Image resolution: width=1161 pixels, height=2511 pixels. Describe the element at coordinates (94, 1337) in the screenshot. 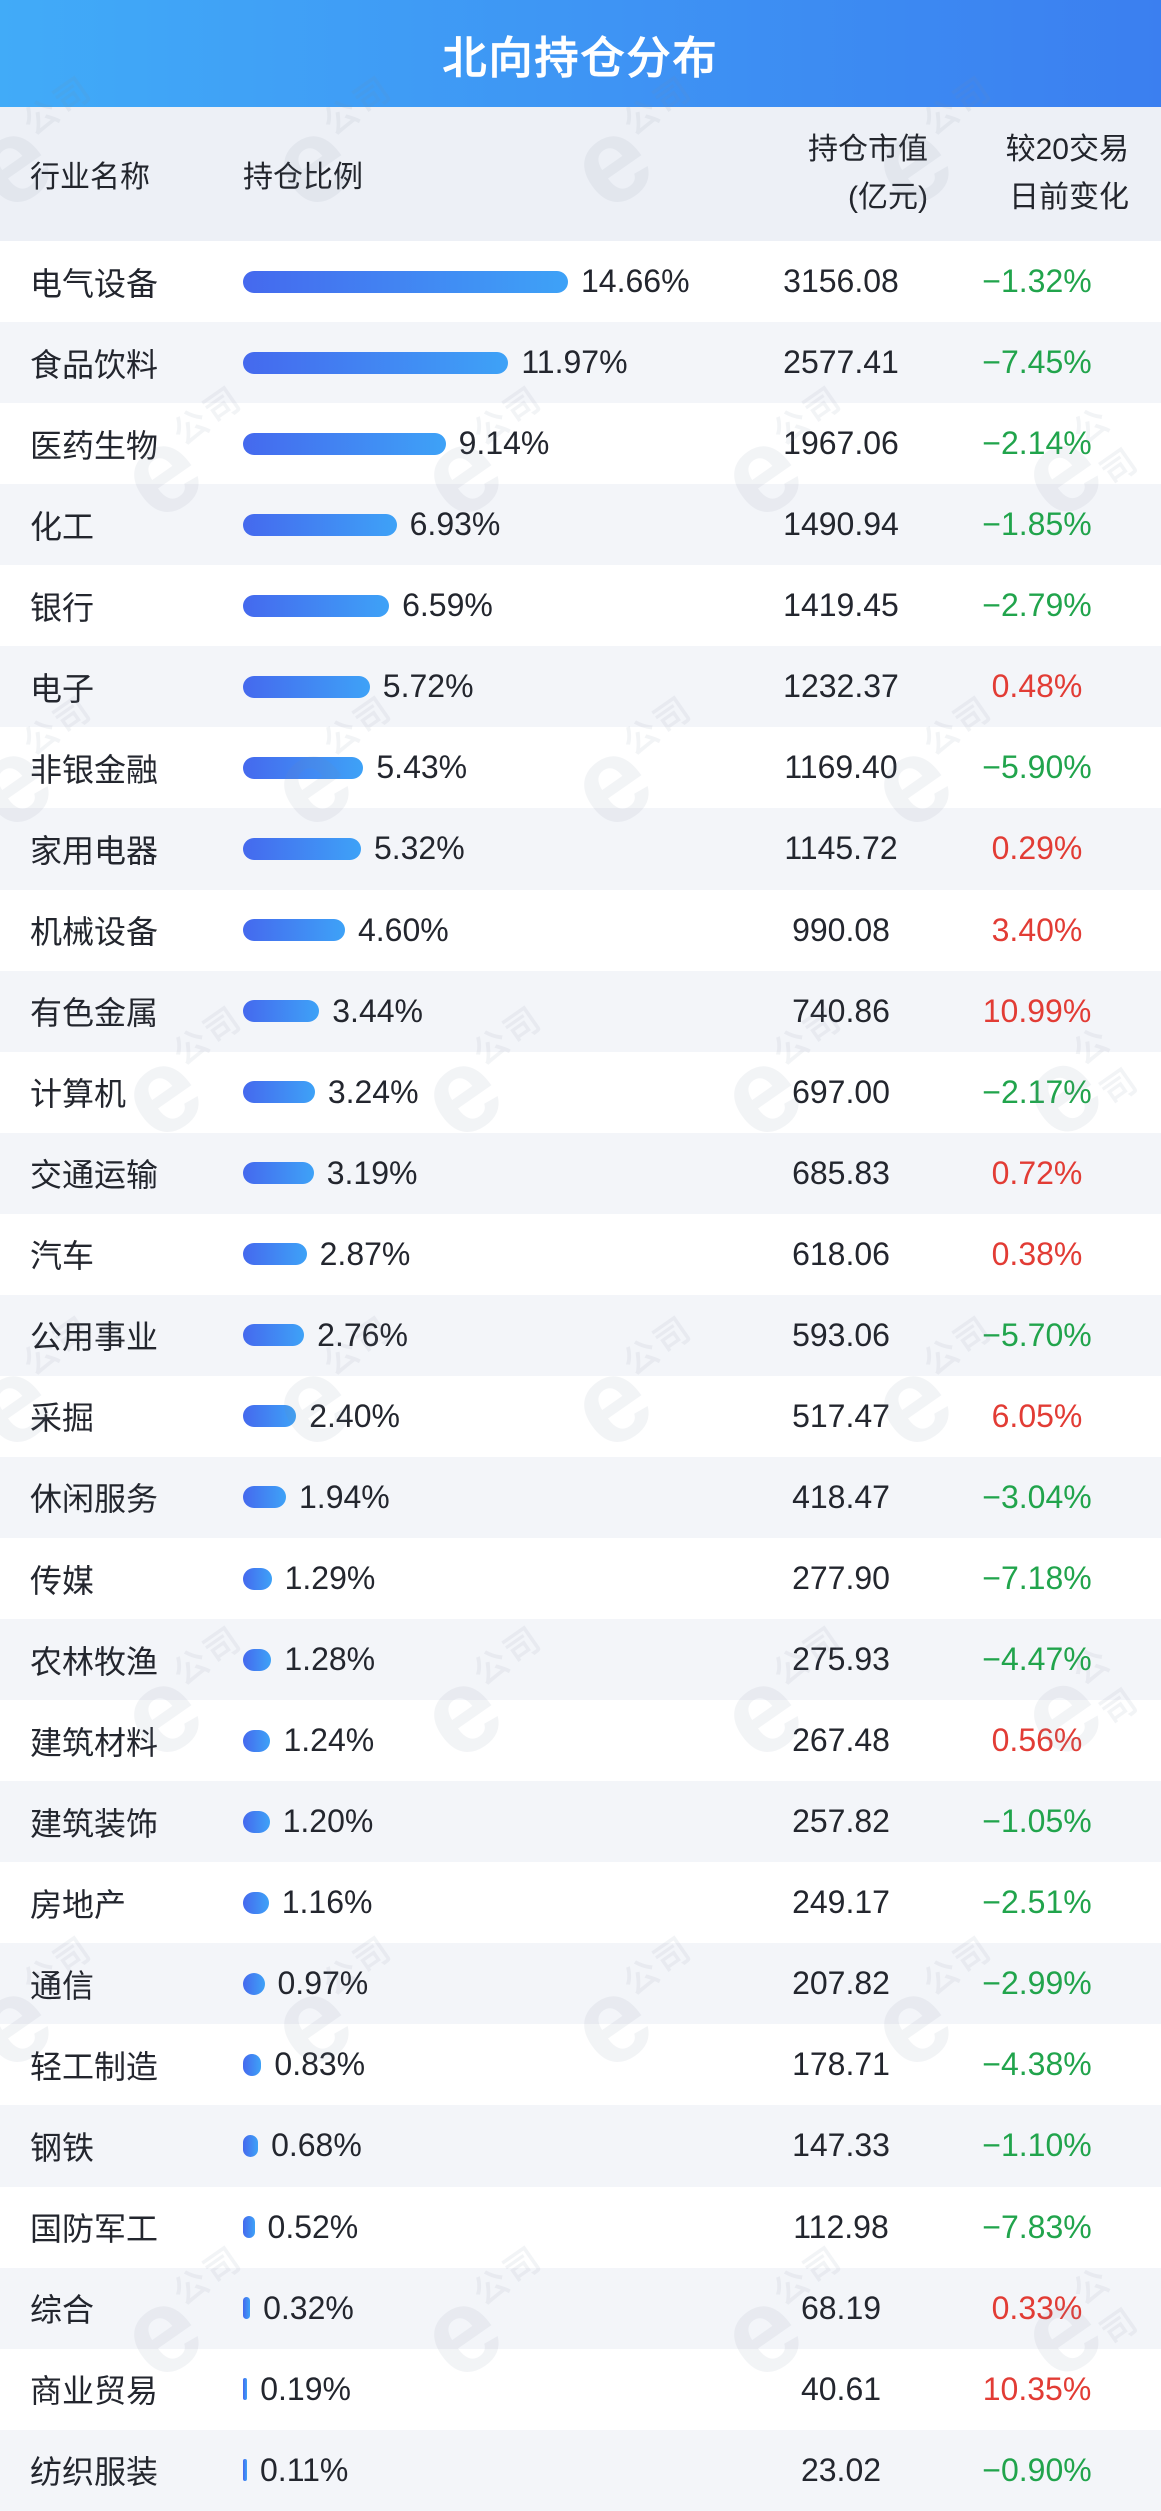

I see `industry-name: 公用事业` at that location.